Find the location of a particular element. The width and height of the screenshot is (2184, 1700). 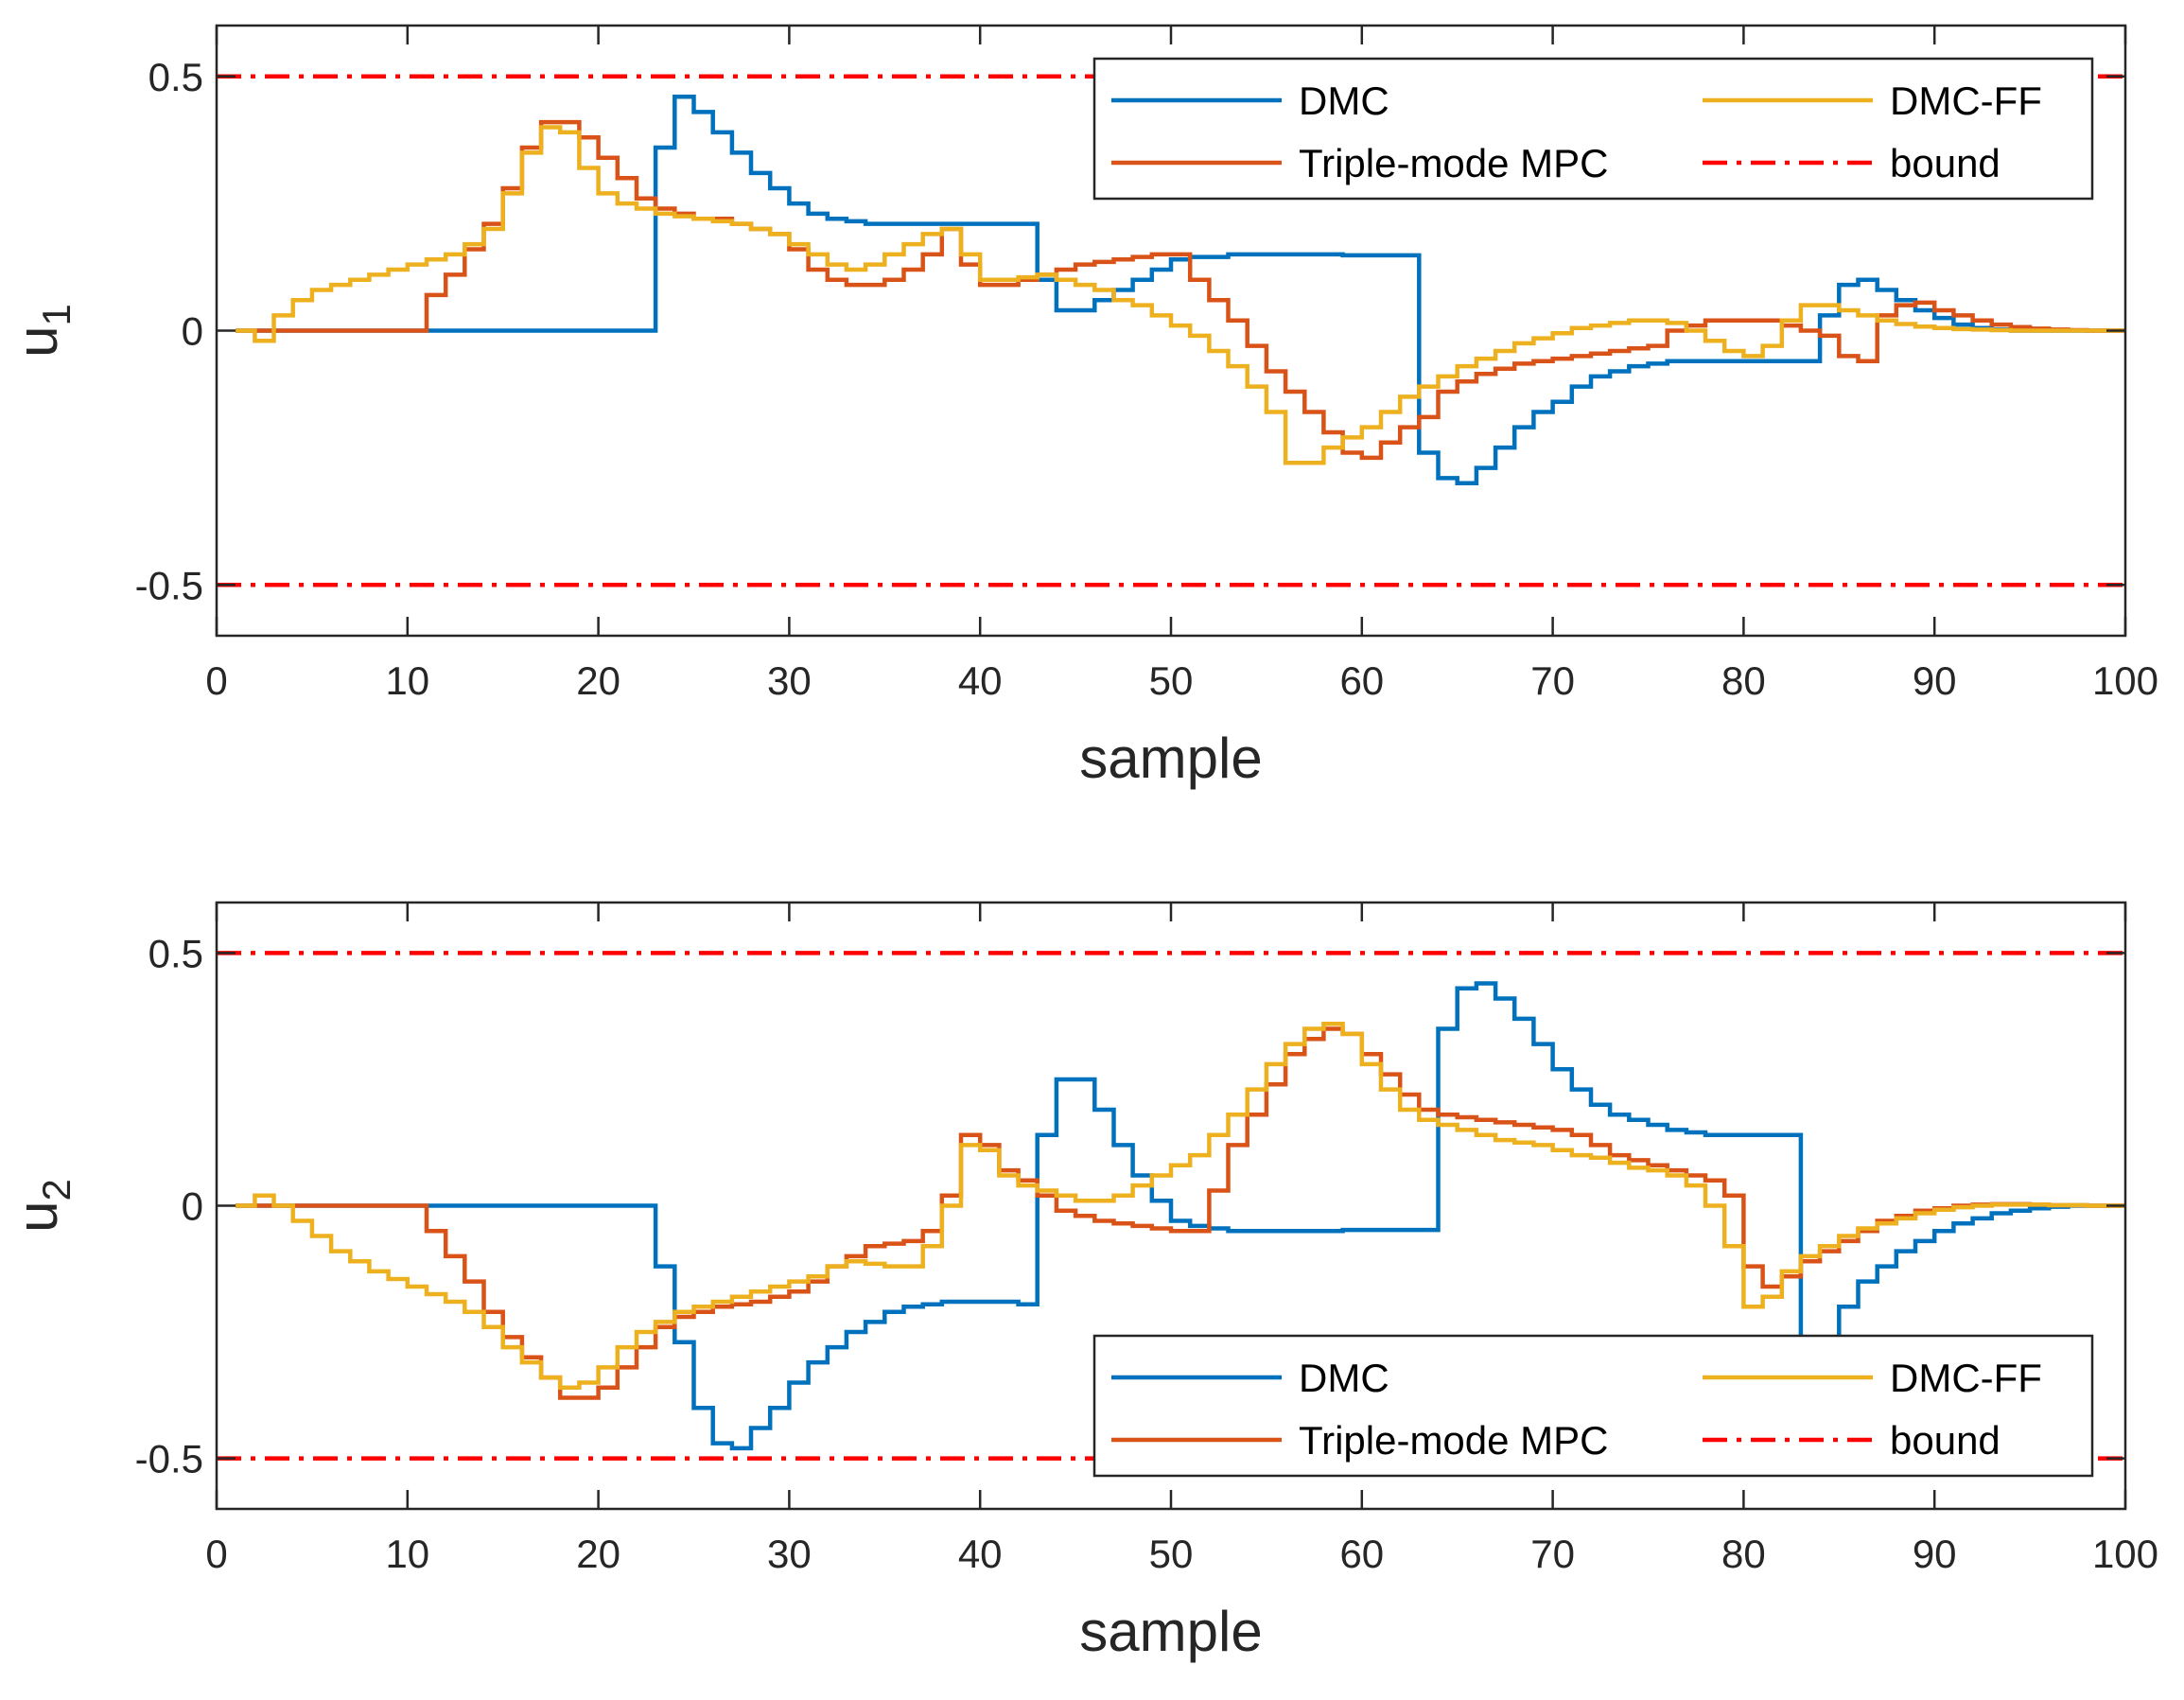

y-axis-label: u2 is located at coordinates (43, 1206).